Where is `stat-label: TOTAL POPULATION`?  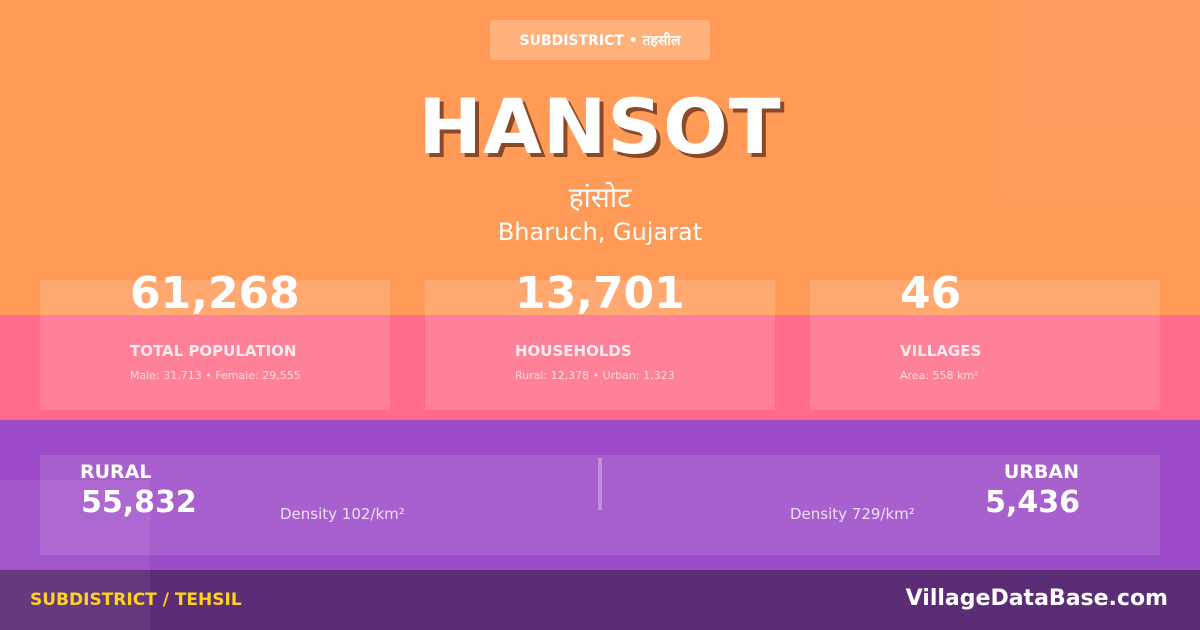
stat-label: TOTAL POPULATION is located at coordinates (213, 351).